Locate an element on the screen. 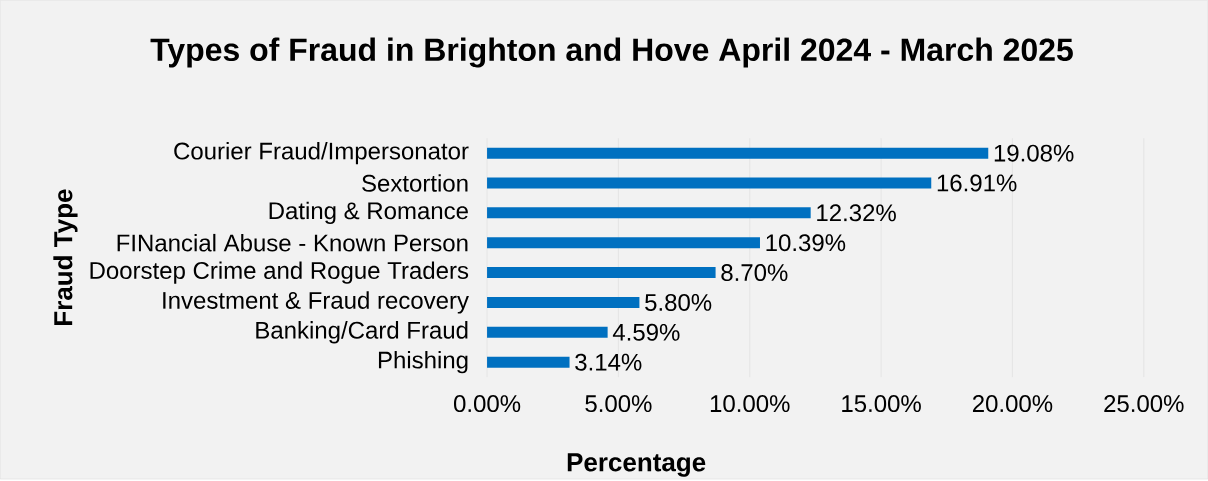 Image resolution: width=1208 pixels, height=481 pixels. data-label: 3.14% is located at coordinates (608, 362).